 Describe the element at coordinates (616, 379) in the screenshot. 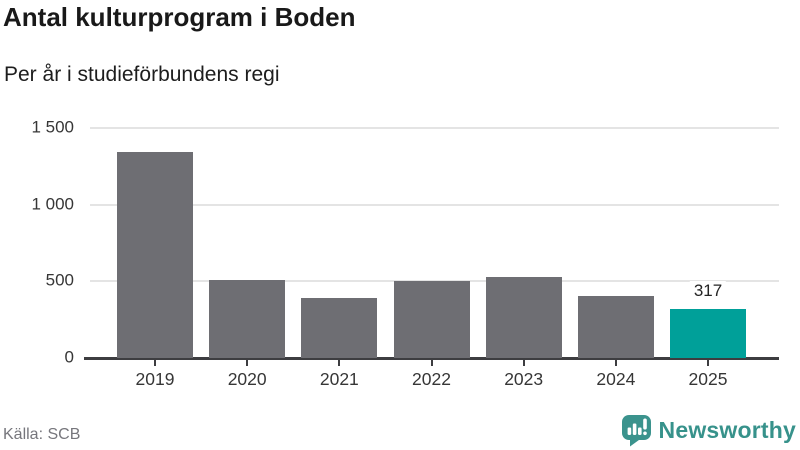

I see `x-axis-label-2024: 2024` at that location.